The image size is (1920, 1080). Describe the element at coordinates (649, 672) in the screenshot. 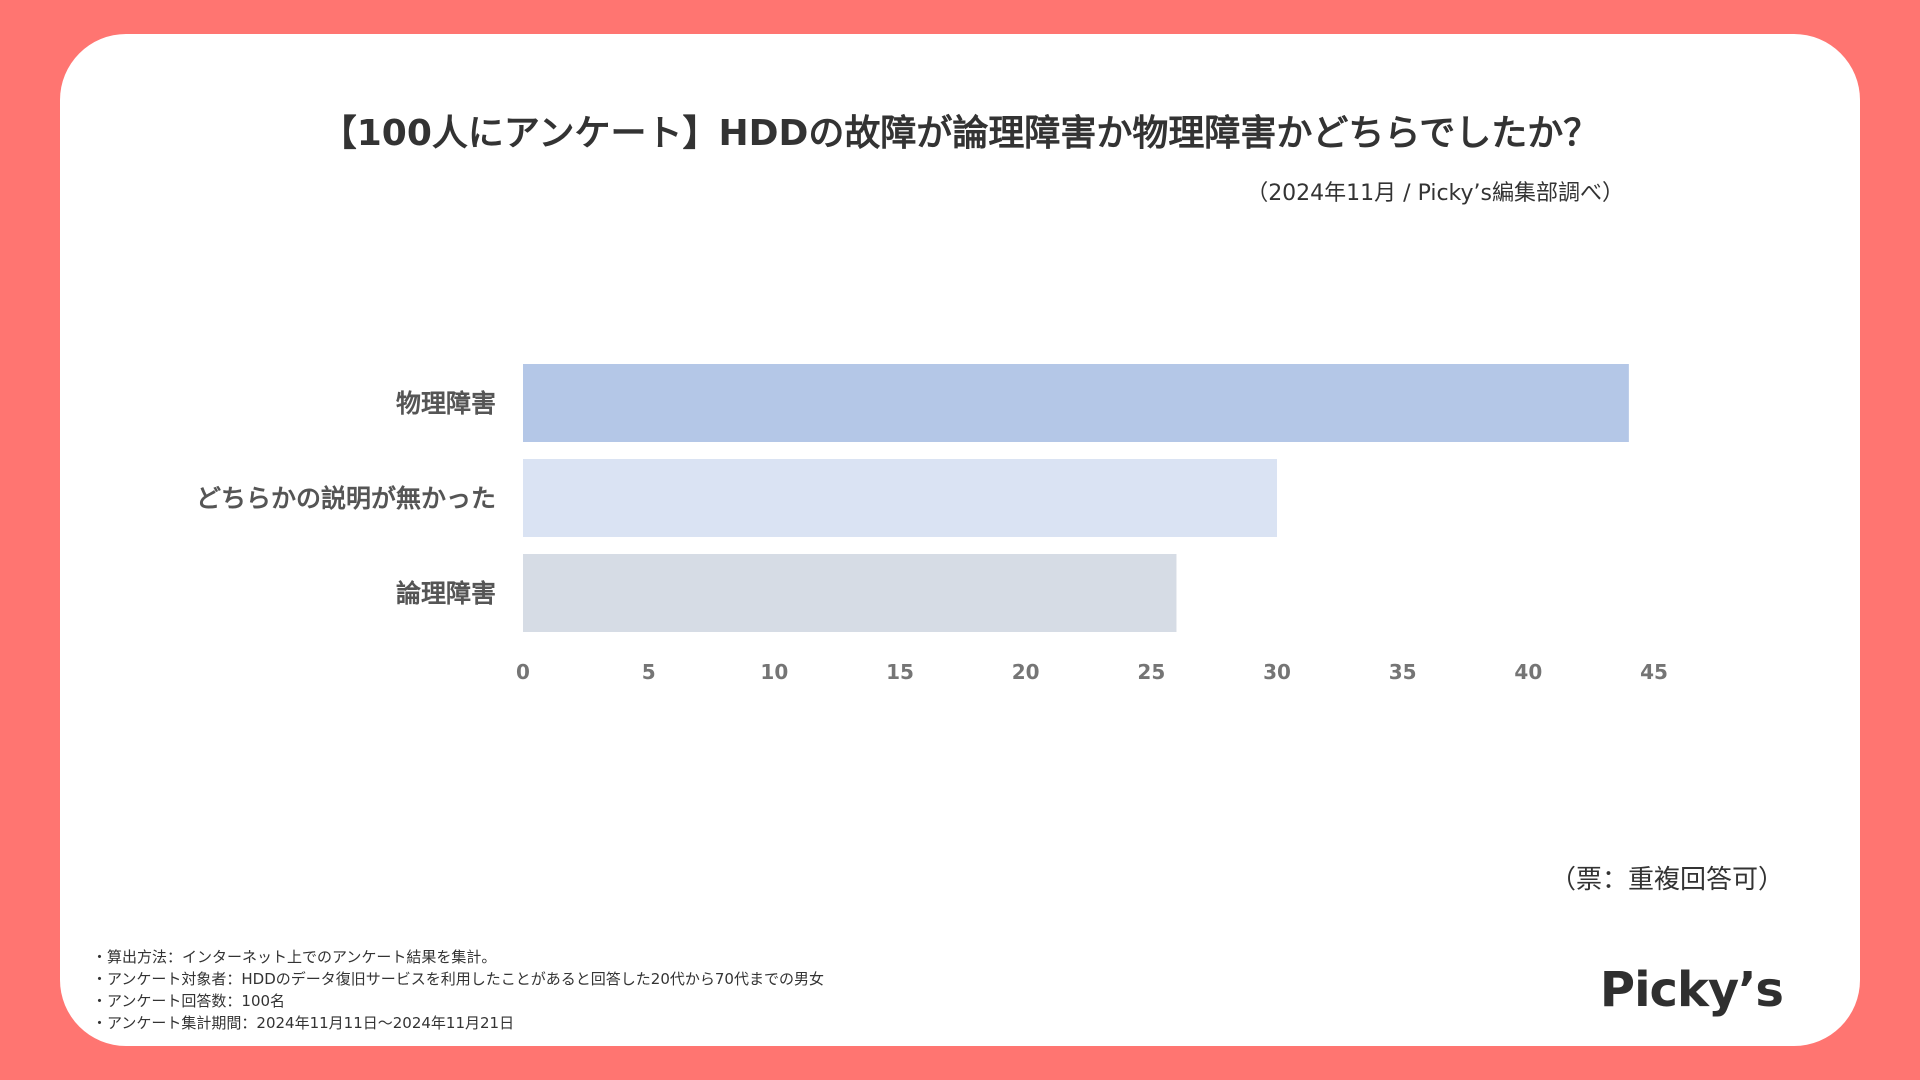

I see `x-tick-label-1: 5` at that location.